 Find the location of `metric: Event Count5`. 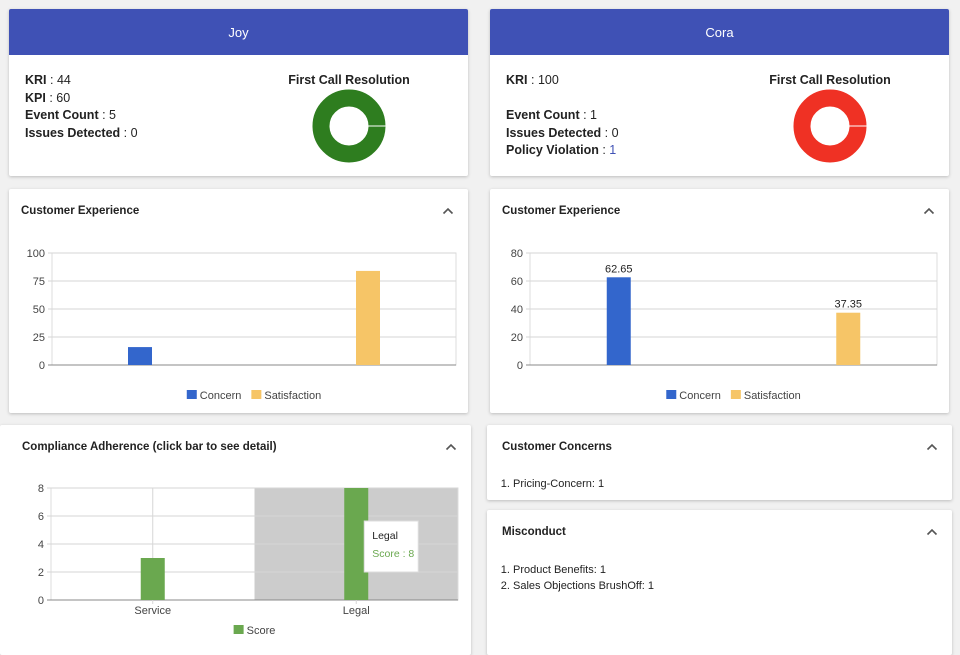

metric: Event Count5 is located at coordinates (81, 116).